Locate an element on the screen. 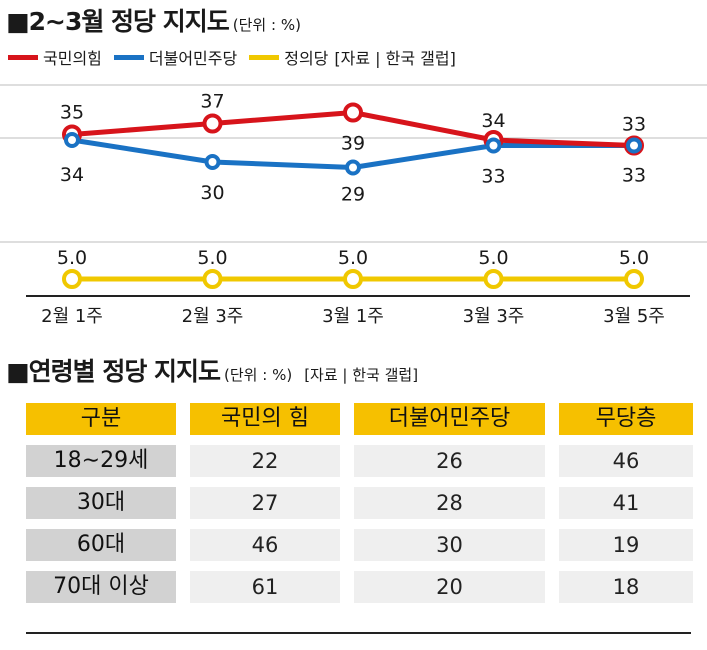 This screenshot has height=650, width=707. cell-ppp: 27 is located at coordinates (265, 503).